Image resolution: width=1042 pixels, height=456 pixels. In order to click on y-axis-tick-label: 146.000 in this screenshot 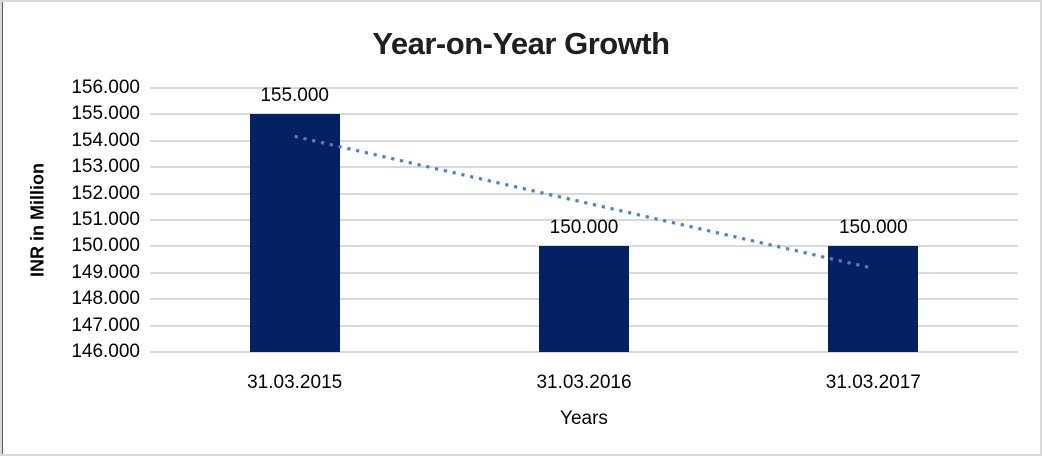, I will do `click(105, 351)`.